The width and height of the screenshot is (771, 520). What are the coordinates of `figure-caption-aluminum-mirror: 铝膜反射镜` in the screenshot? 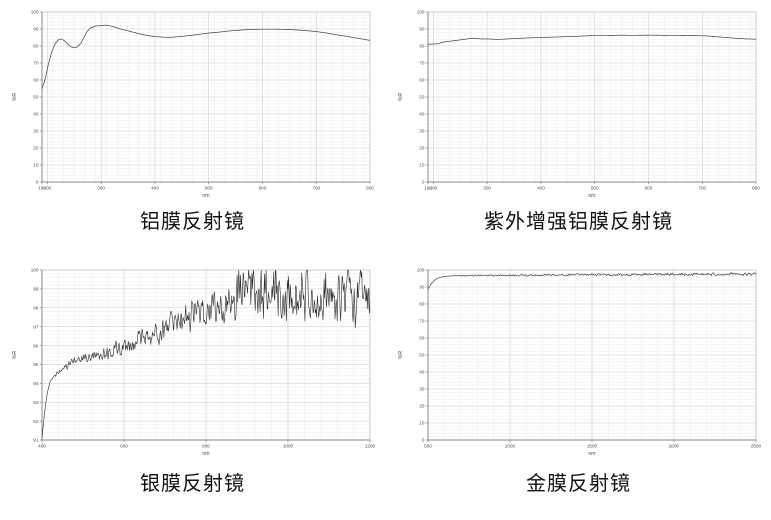 It's located at (192, 222).